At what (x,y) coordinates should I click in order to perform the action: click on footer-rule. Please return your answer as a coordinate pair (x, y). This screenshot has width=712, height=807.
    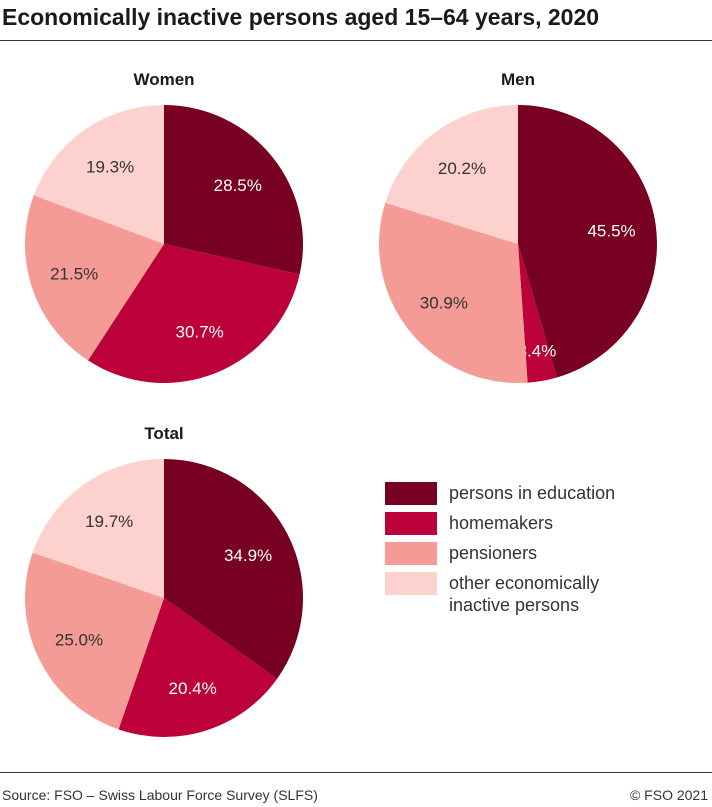
    Looking at the image, I should click on (356, 772).